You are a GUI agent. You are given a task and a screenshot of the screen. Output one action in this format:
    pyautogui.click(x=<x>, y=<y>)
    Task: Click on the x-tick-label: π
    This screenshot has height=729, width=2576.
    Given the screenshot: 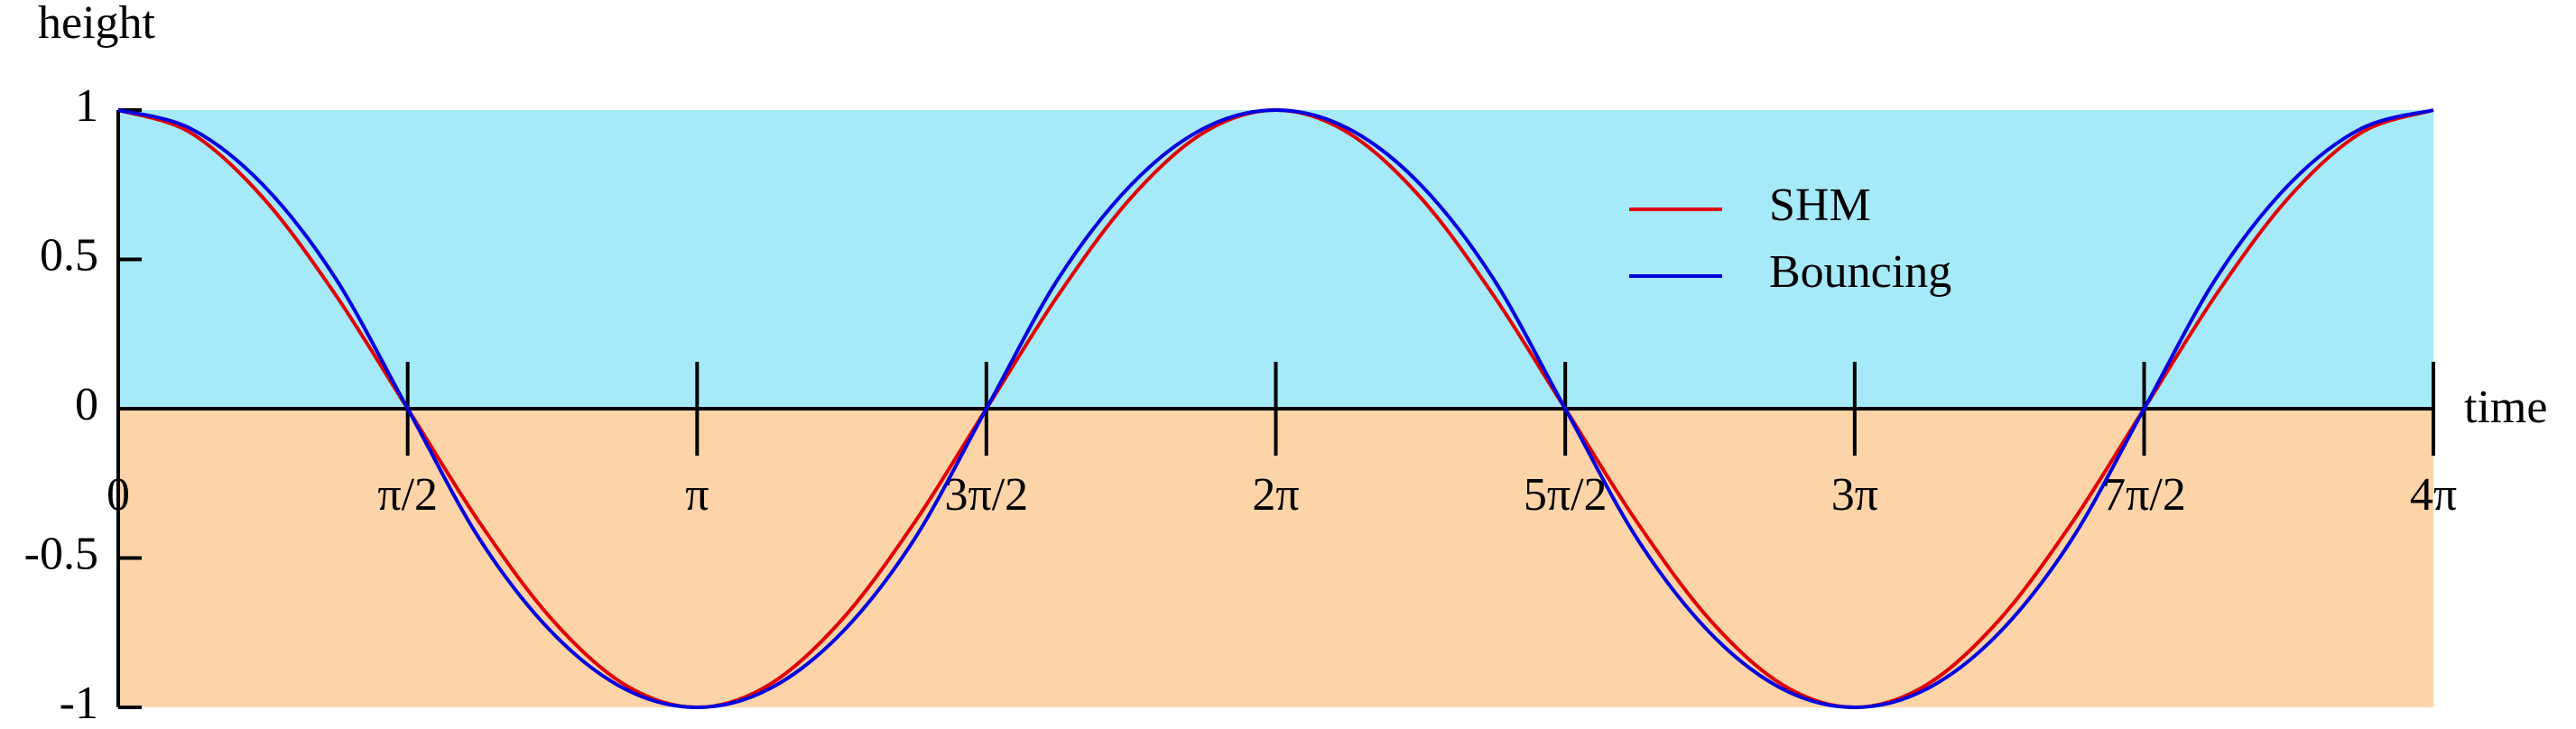 What is the action you would take?
    pyautogui.click(x=697, y=495)
    